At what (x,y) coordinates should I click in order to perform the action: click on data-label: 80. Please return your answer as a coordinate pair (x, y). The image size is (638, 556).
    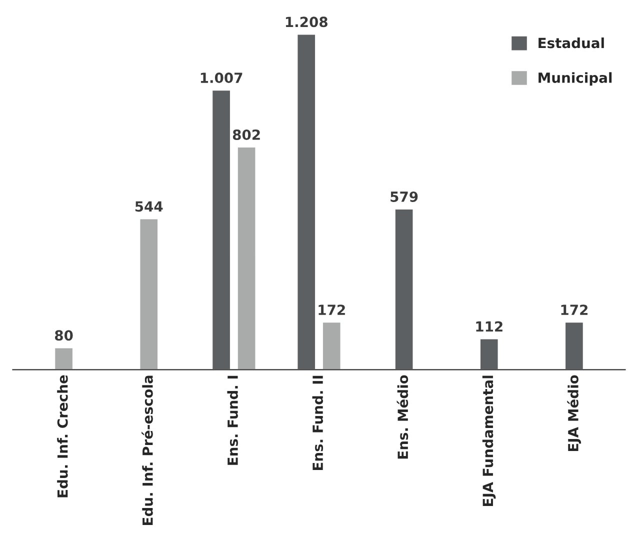
    Looking at the image, I should click on (63, 335).